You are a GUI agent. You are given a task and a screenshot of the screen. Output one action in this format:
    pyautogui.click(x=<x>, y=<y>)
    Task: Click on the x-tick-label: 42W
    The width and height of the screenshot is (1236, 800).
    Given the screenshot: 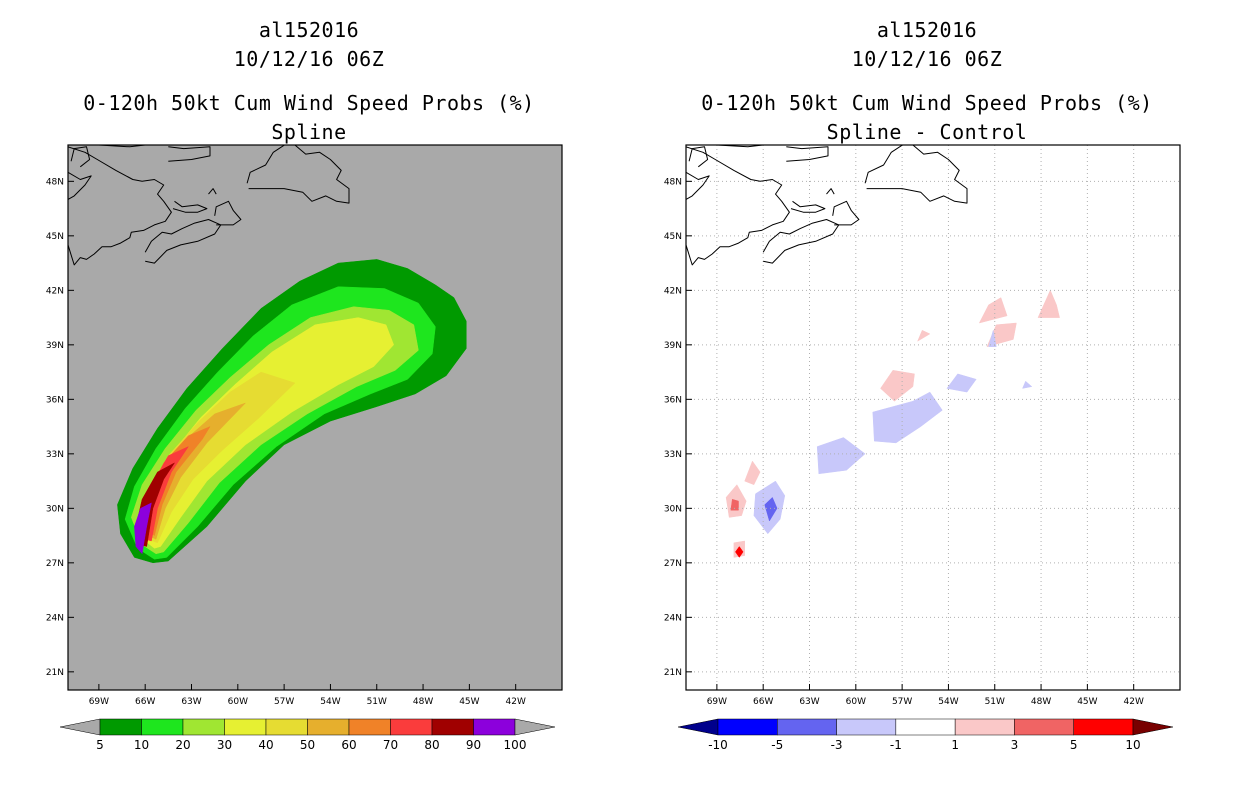 What is the action you would take?
    pyautogui.click(x=516, y=702)
    